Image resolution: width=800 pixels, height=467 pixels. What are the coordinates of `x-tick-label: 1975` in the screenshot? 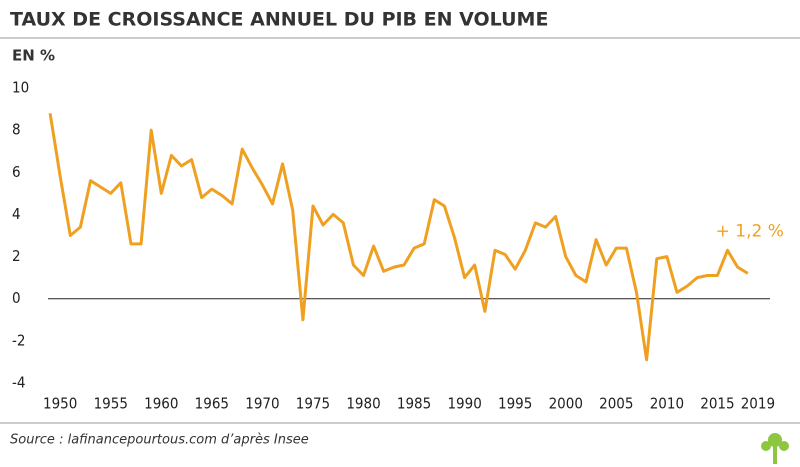 It's located at (313, 404).